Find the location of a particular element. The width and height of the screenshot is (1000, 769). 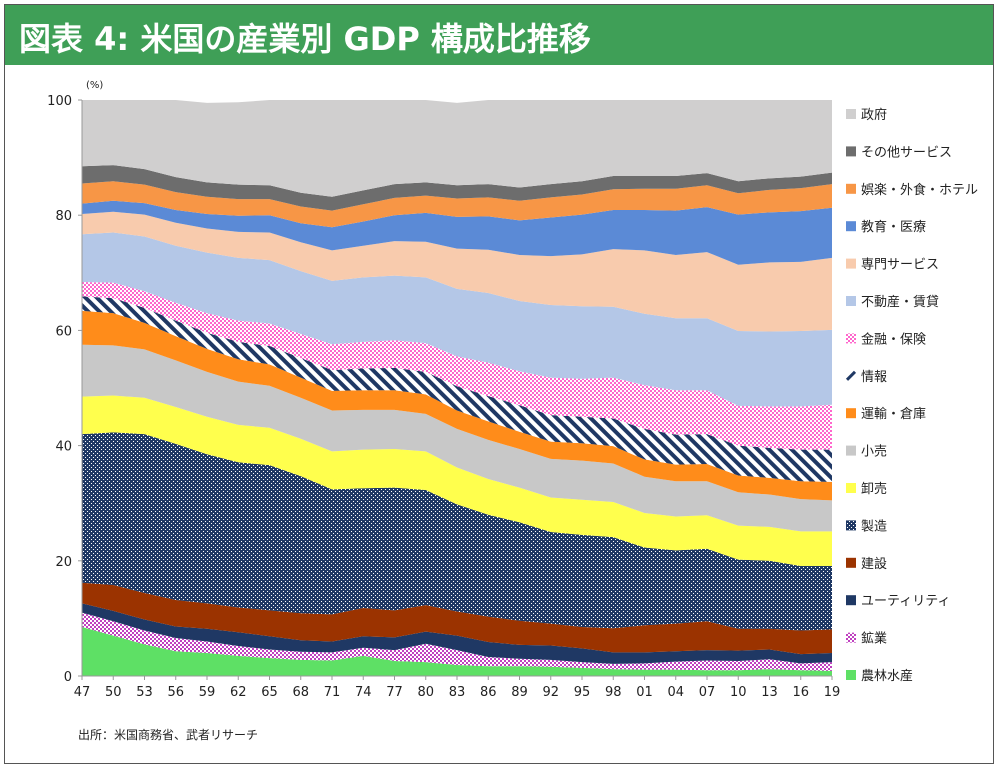

legend-item: 製造 is located at coordinates (866, 526).